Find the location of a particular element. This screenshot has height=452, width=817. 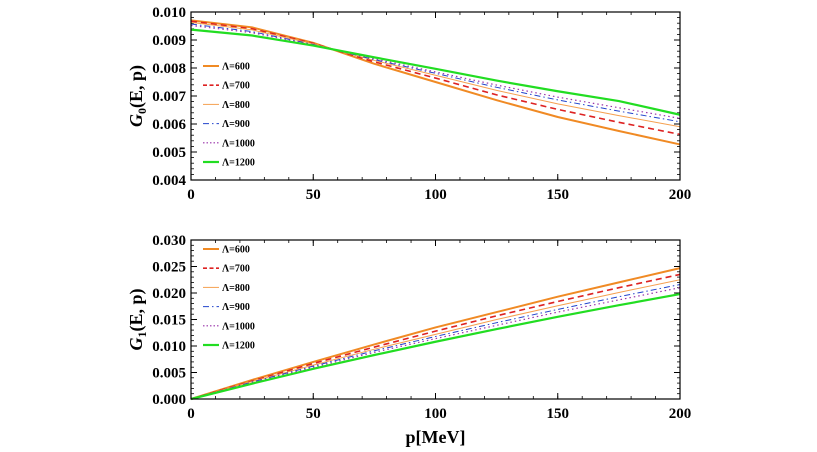

top-y-axis-title-symbol: G is located at coordinates (136, 120).